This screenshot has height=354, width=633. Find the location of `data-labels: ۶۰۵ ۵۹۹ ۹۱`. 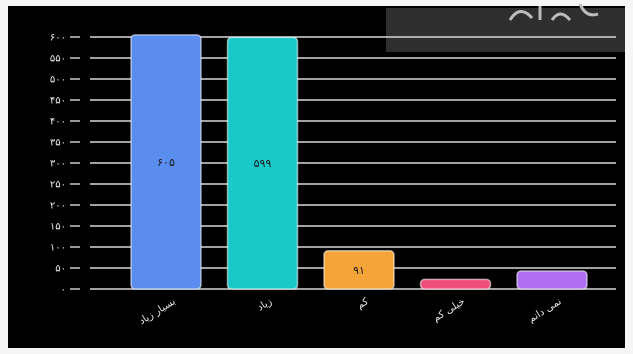

data-labels: ۶۰۵ ۵۹۹ ۹۱ is located at coordinates (261, 216).